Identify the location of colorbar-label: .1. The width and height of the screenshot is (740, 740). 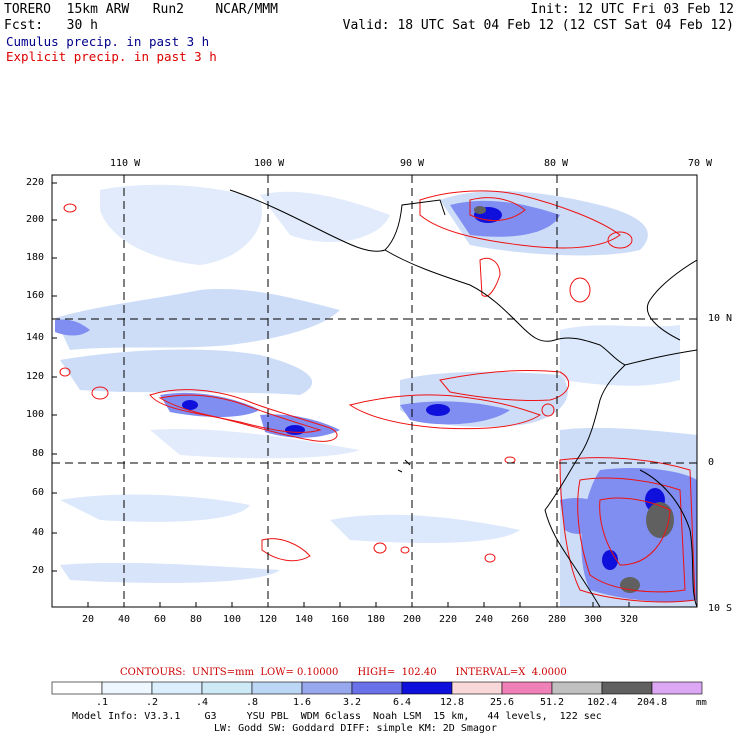
(102, 702).